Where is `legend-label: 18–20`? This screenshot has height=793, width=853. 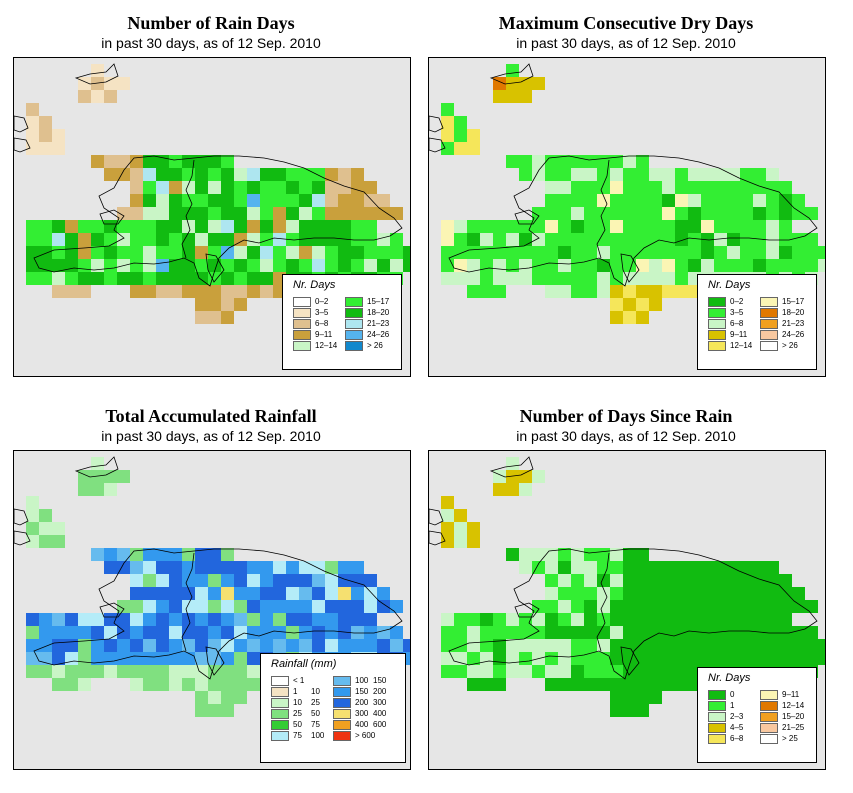
legend-label: 18–20 is located at coordinates (793, 312).